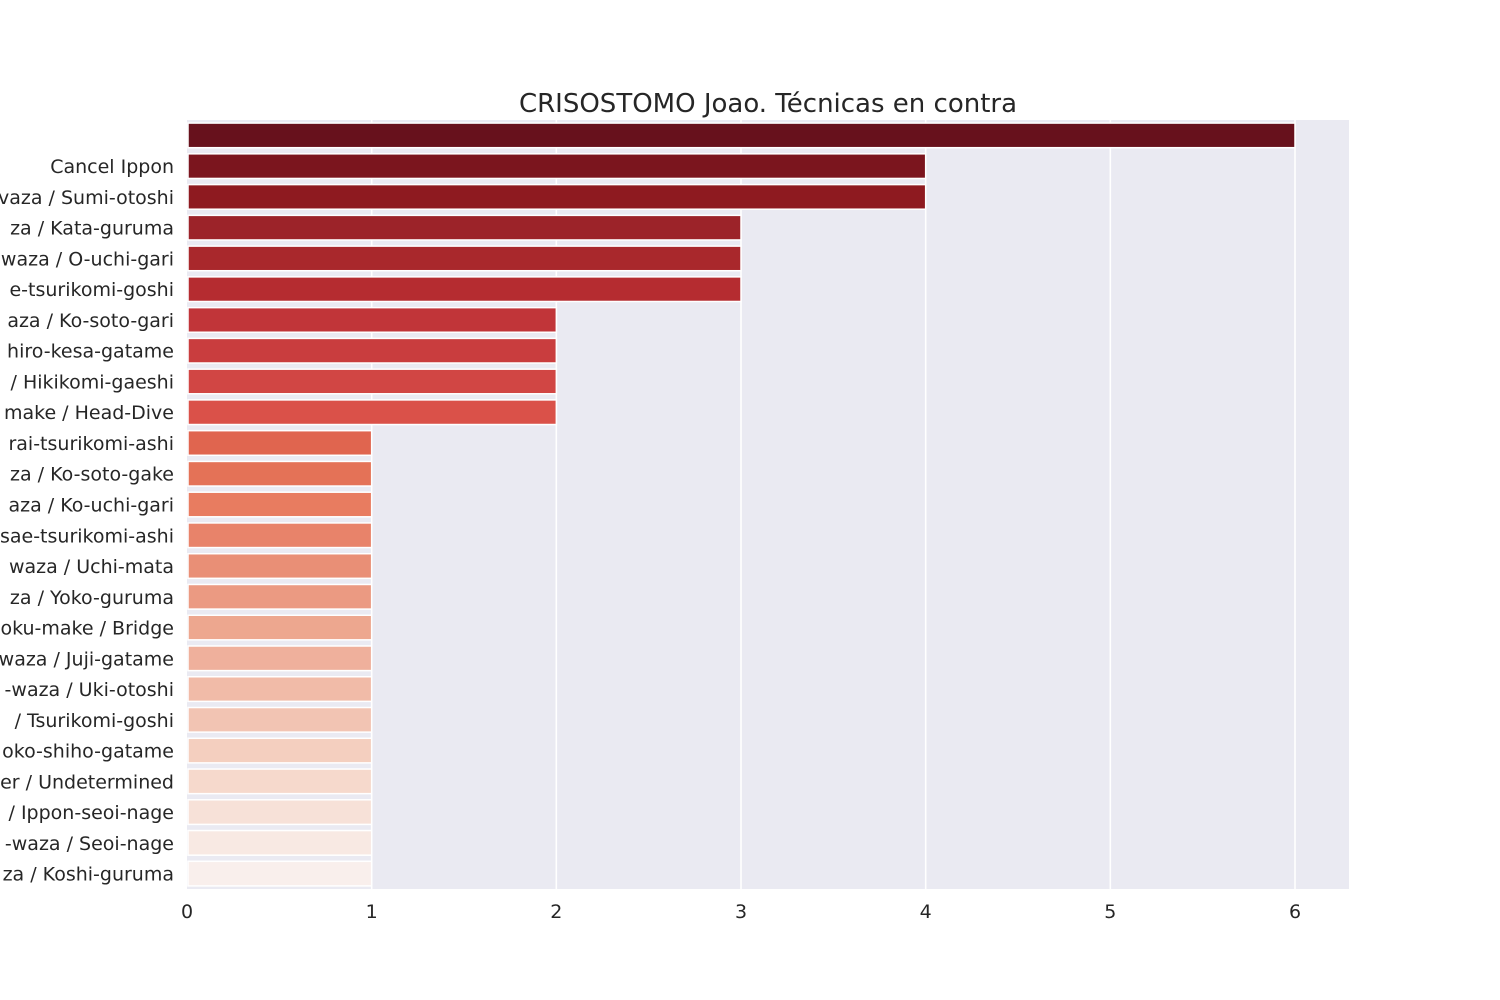 This screenshot has width=1500, height=1000. What do you see at coordinates (88, 875) in the screenshot?
I see `y-tick-label: za / Koshi-guruma` at bounding box center [88, 875].